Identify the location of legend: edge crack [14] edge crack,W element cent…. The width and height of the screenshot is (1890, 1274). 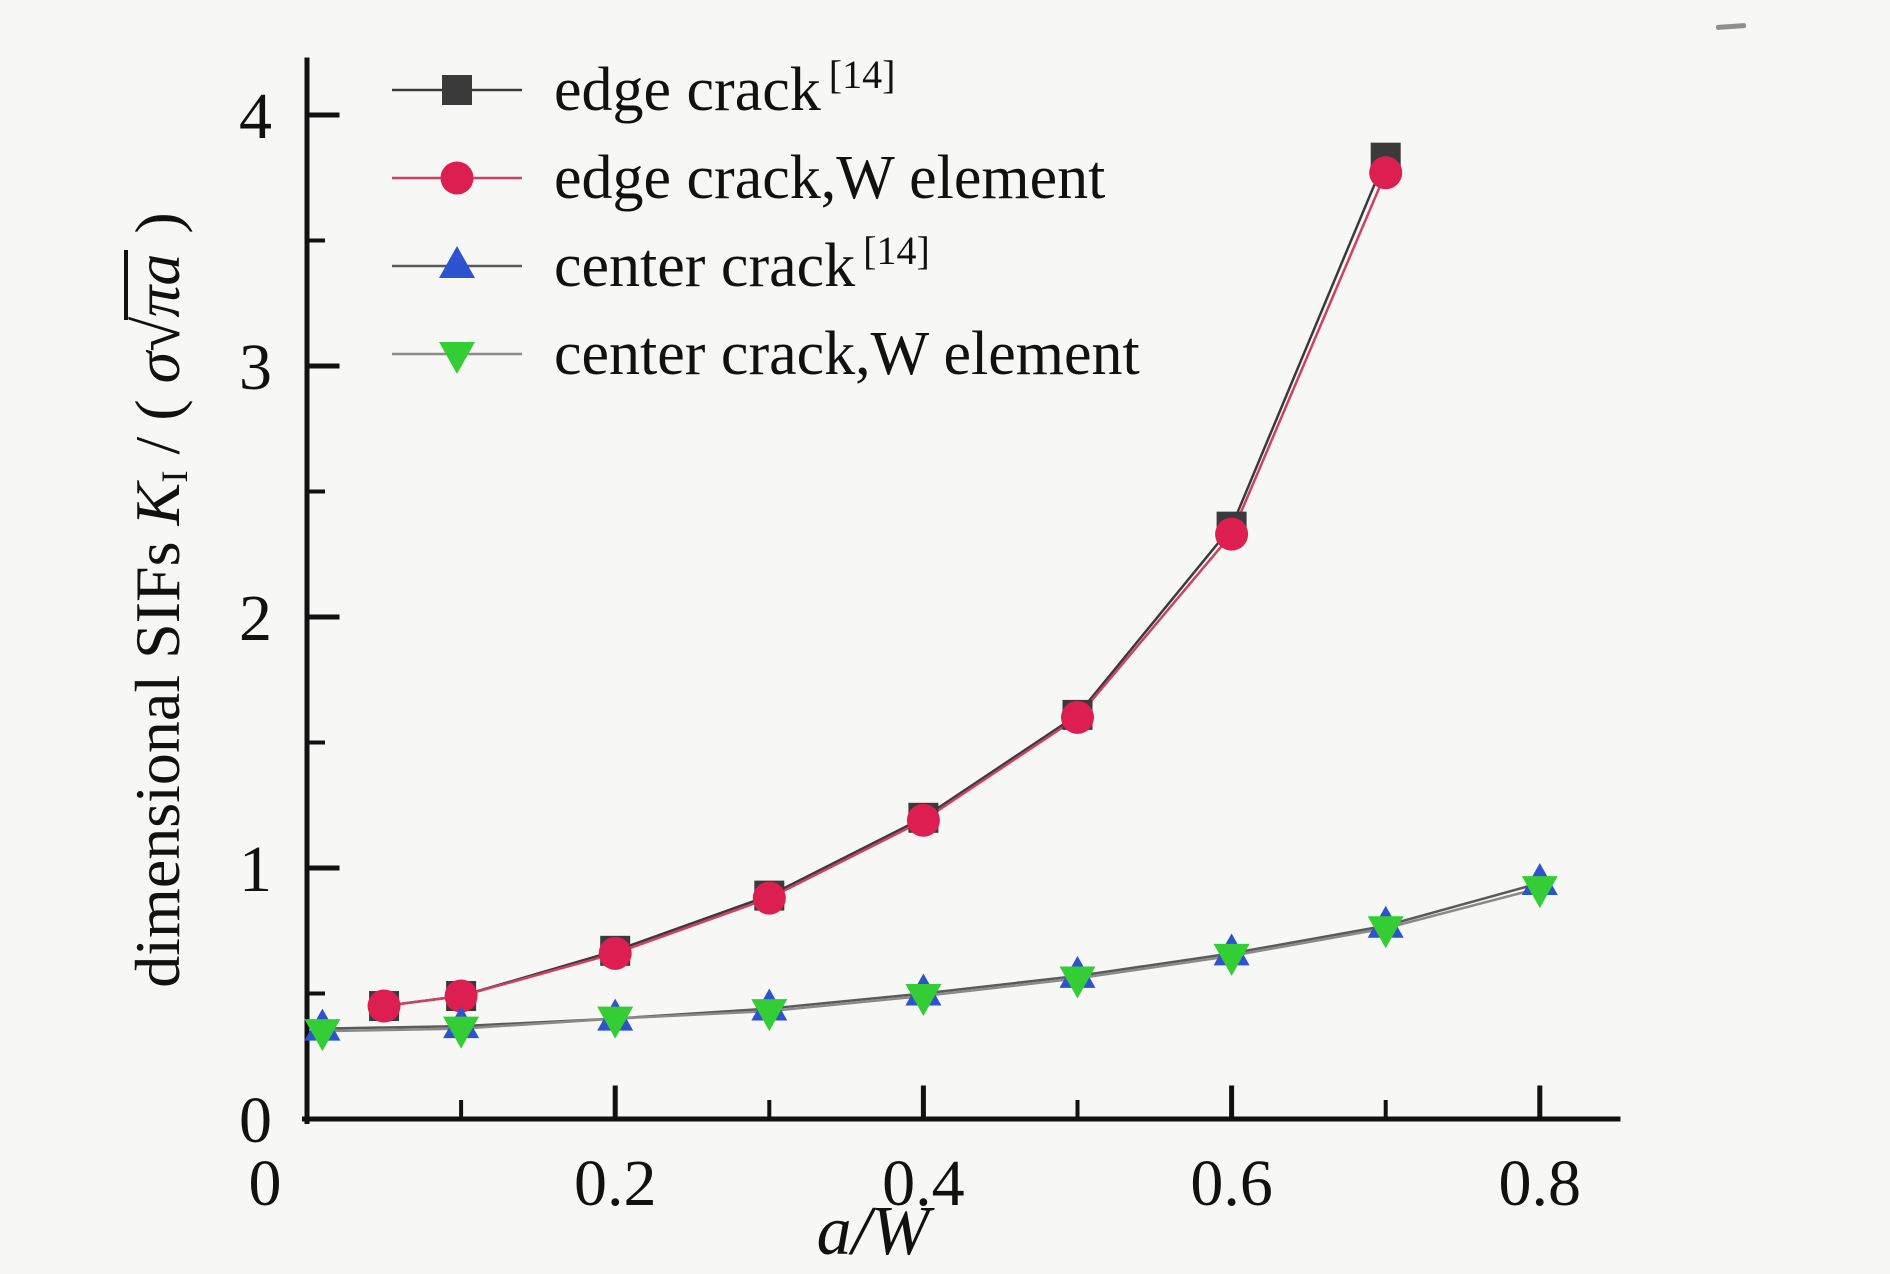
(768, 222).